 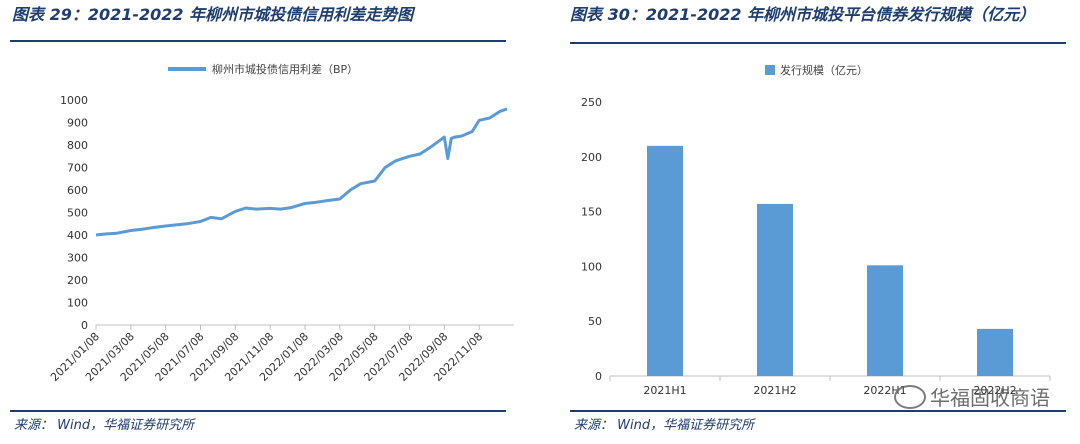 What do you see at coordinates (591, 212) in the screenshot?
I see `y-tick-label: 150` at bounding box center [591, 212].